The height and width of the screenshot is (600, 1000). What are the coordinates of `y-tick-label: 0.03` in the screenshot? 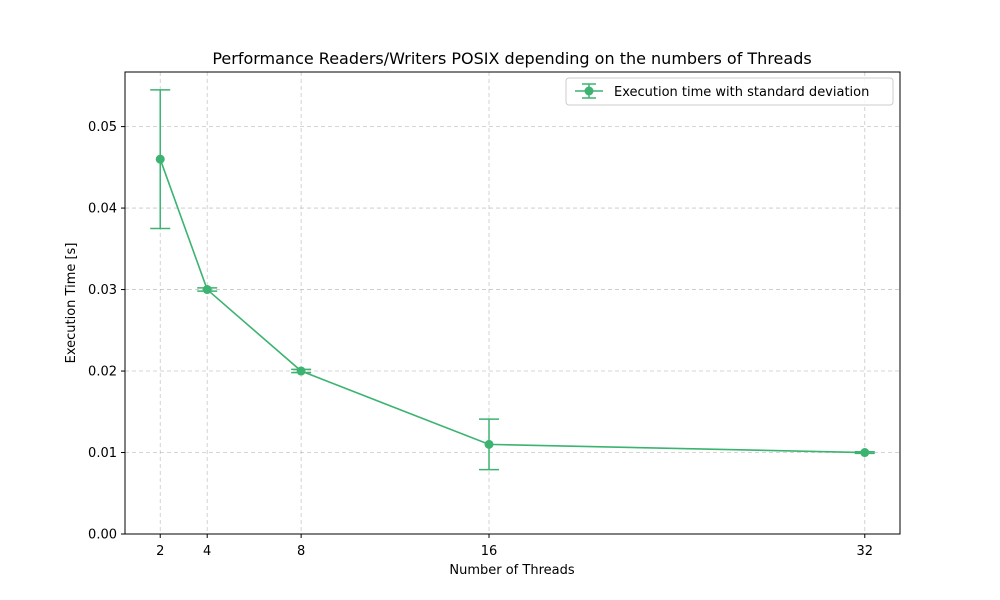 It's located at (102, 290).